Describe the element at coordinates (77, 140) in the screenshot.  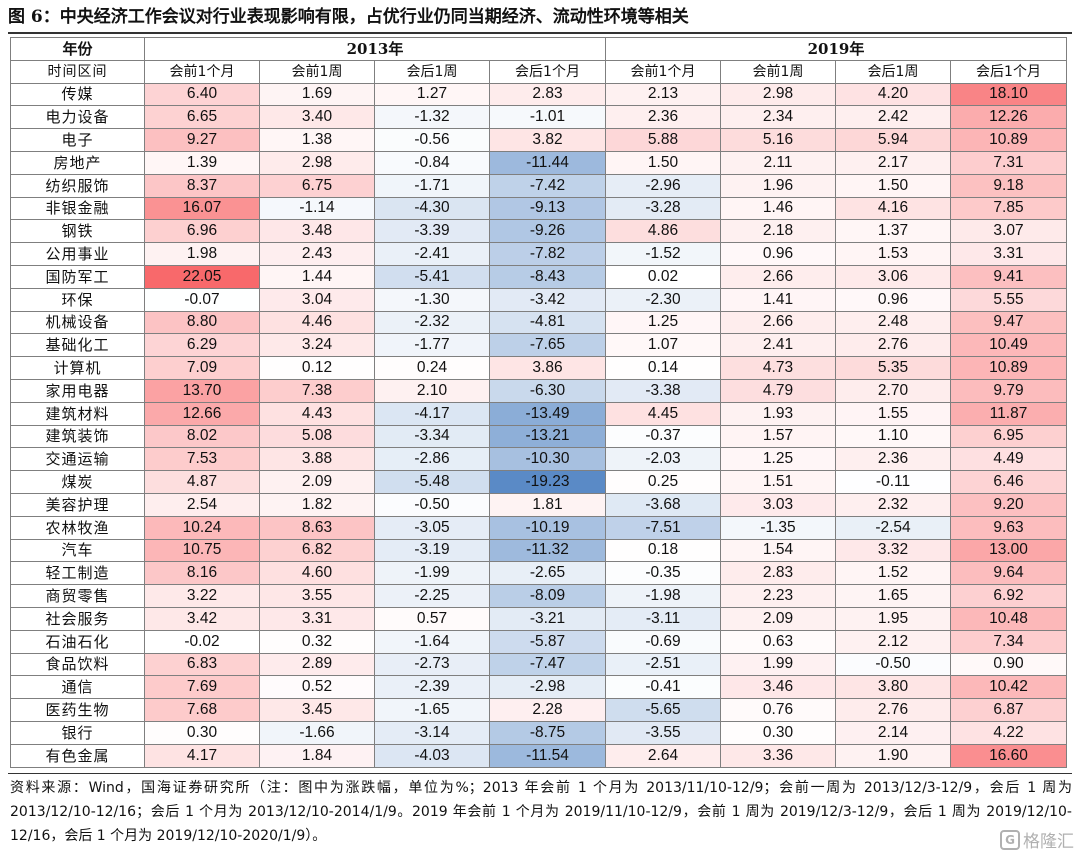
I see `sector-name: 电子` at that location.